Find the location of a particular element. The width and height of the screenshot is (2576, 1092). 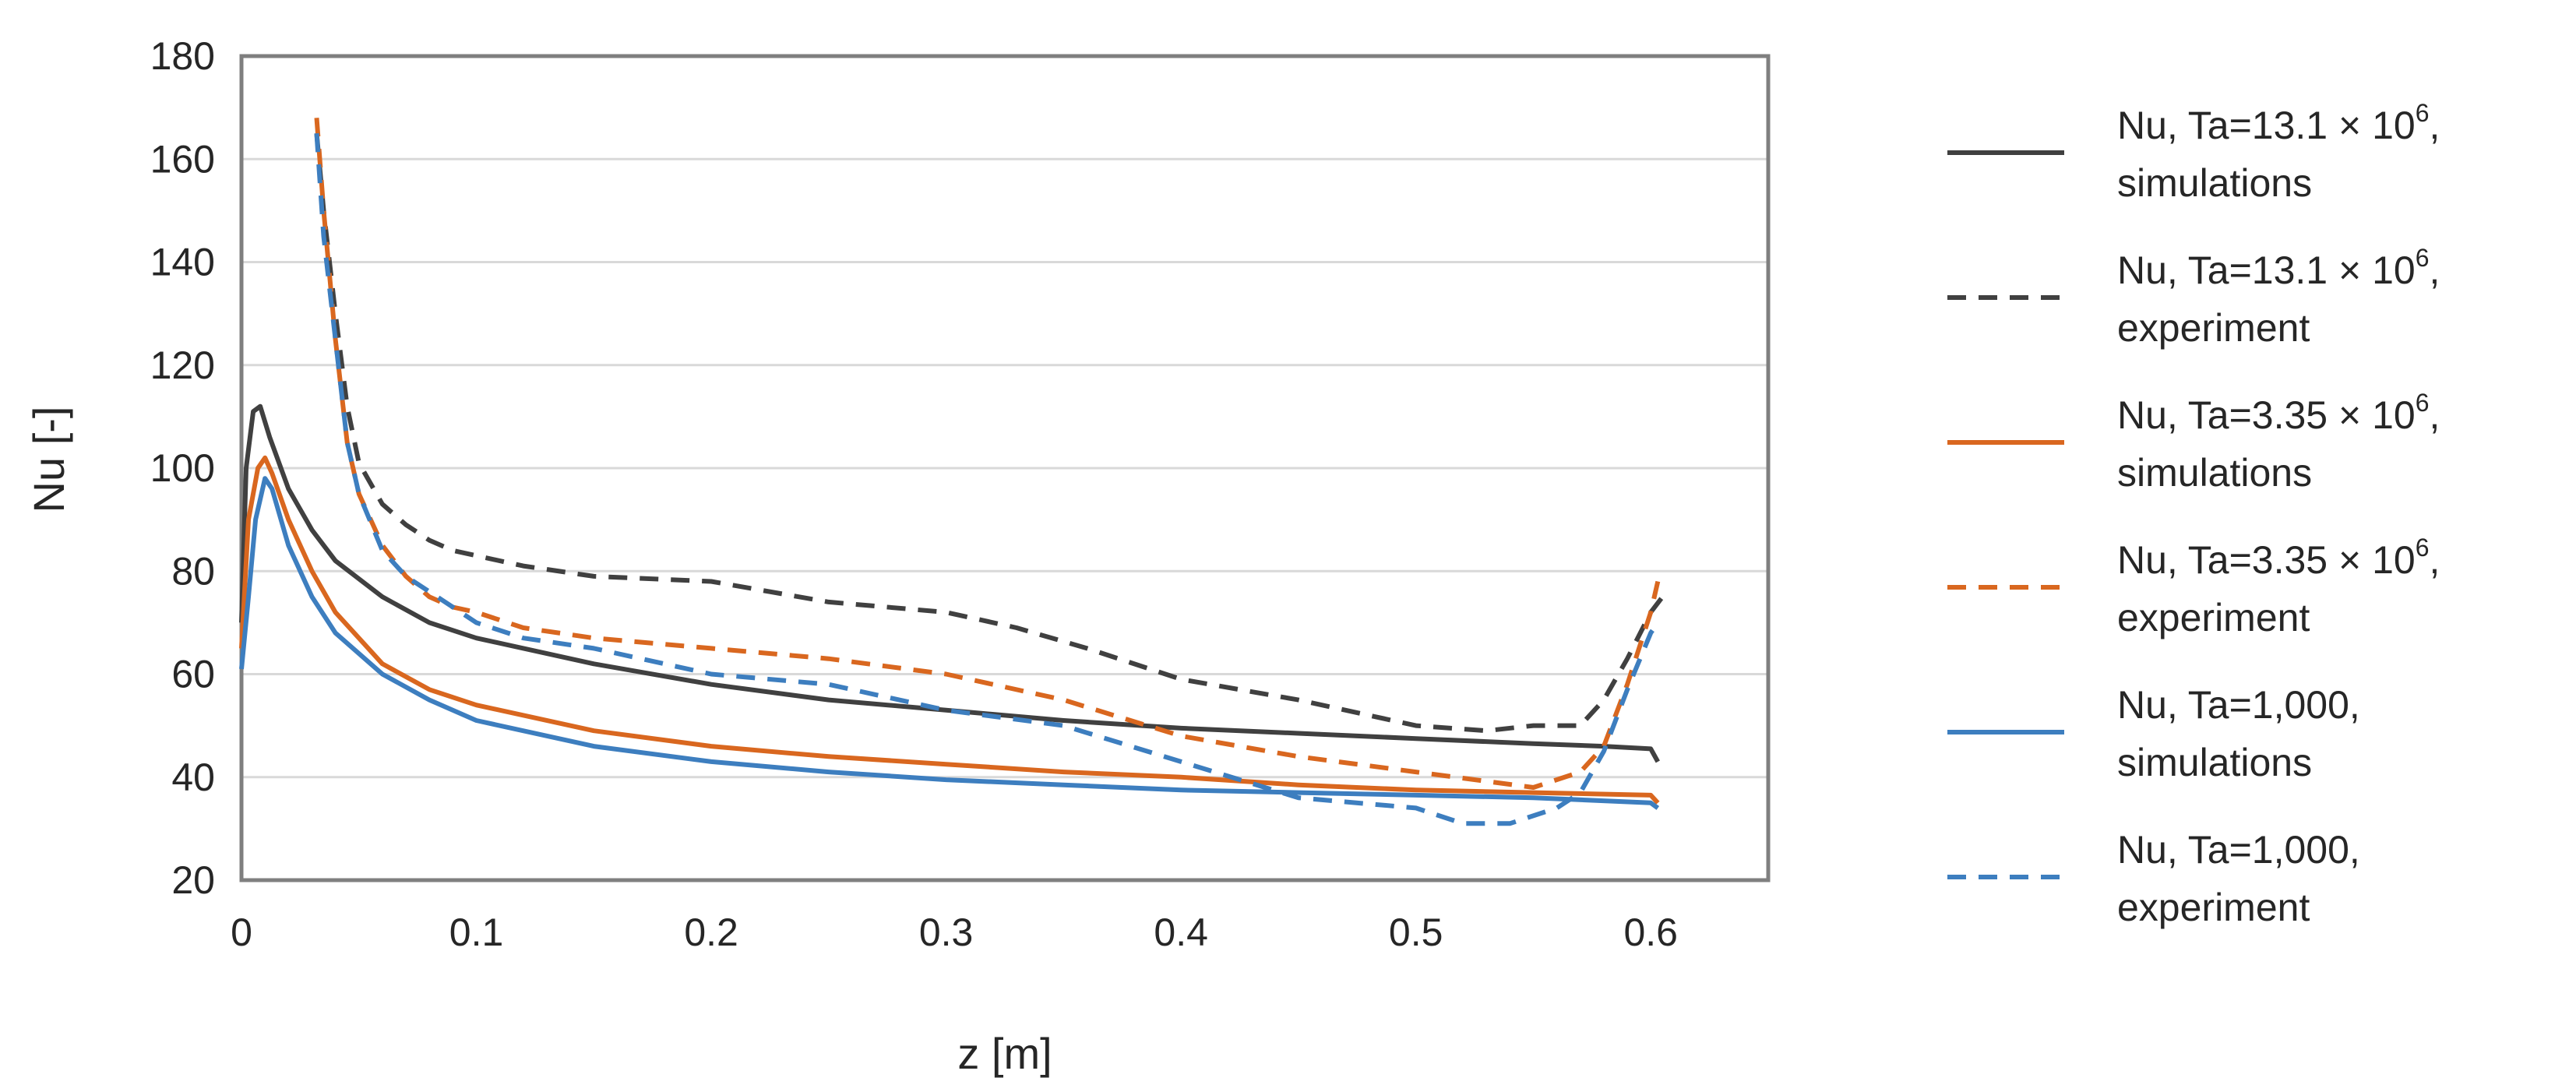

x-tick-label: 0.2 is located at coordinates (711, 933).